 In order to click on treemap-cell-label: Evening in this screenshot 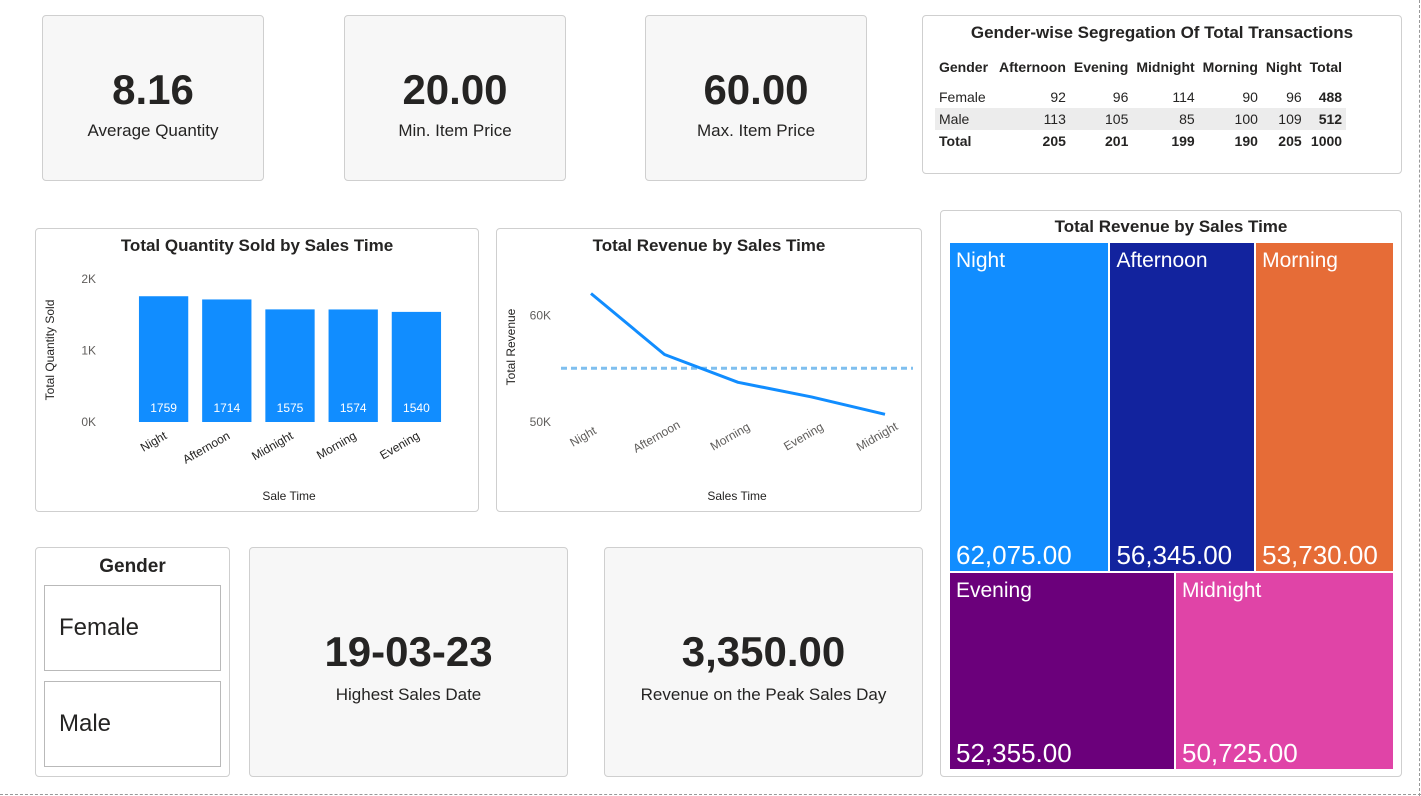, I will do `click(994, 591)`.